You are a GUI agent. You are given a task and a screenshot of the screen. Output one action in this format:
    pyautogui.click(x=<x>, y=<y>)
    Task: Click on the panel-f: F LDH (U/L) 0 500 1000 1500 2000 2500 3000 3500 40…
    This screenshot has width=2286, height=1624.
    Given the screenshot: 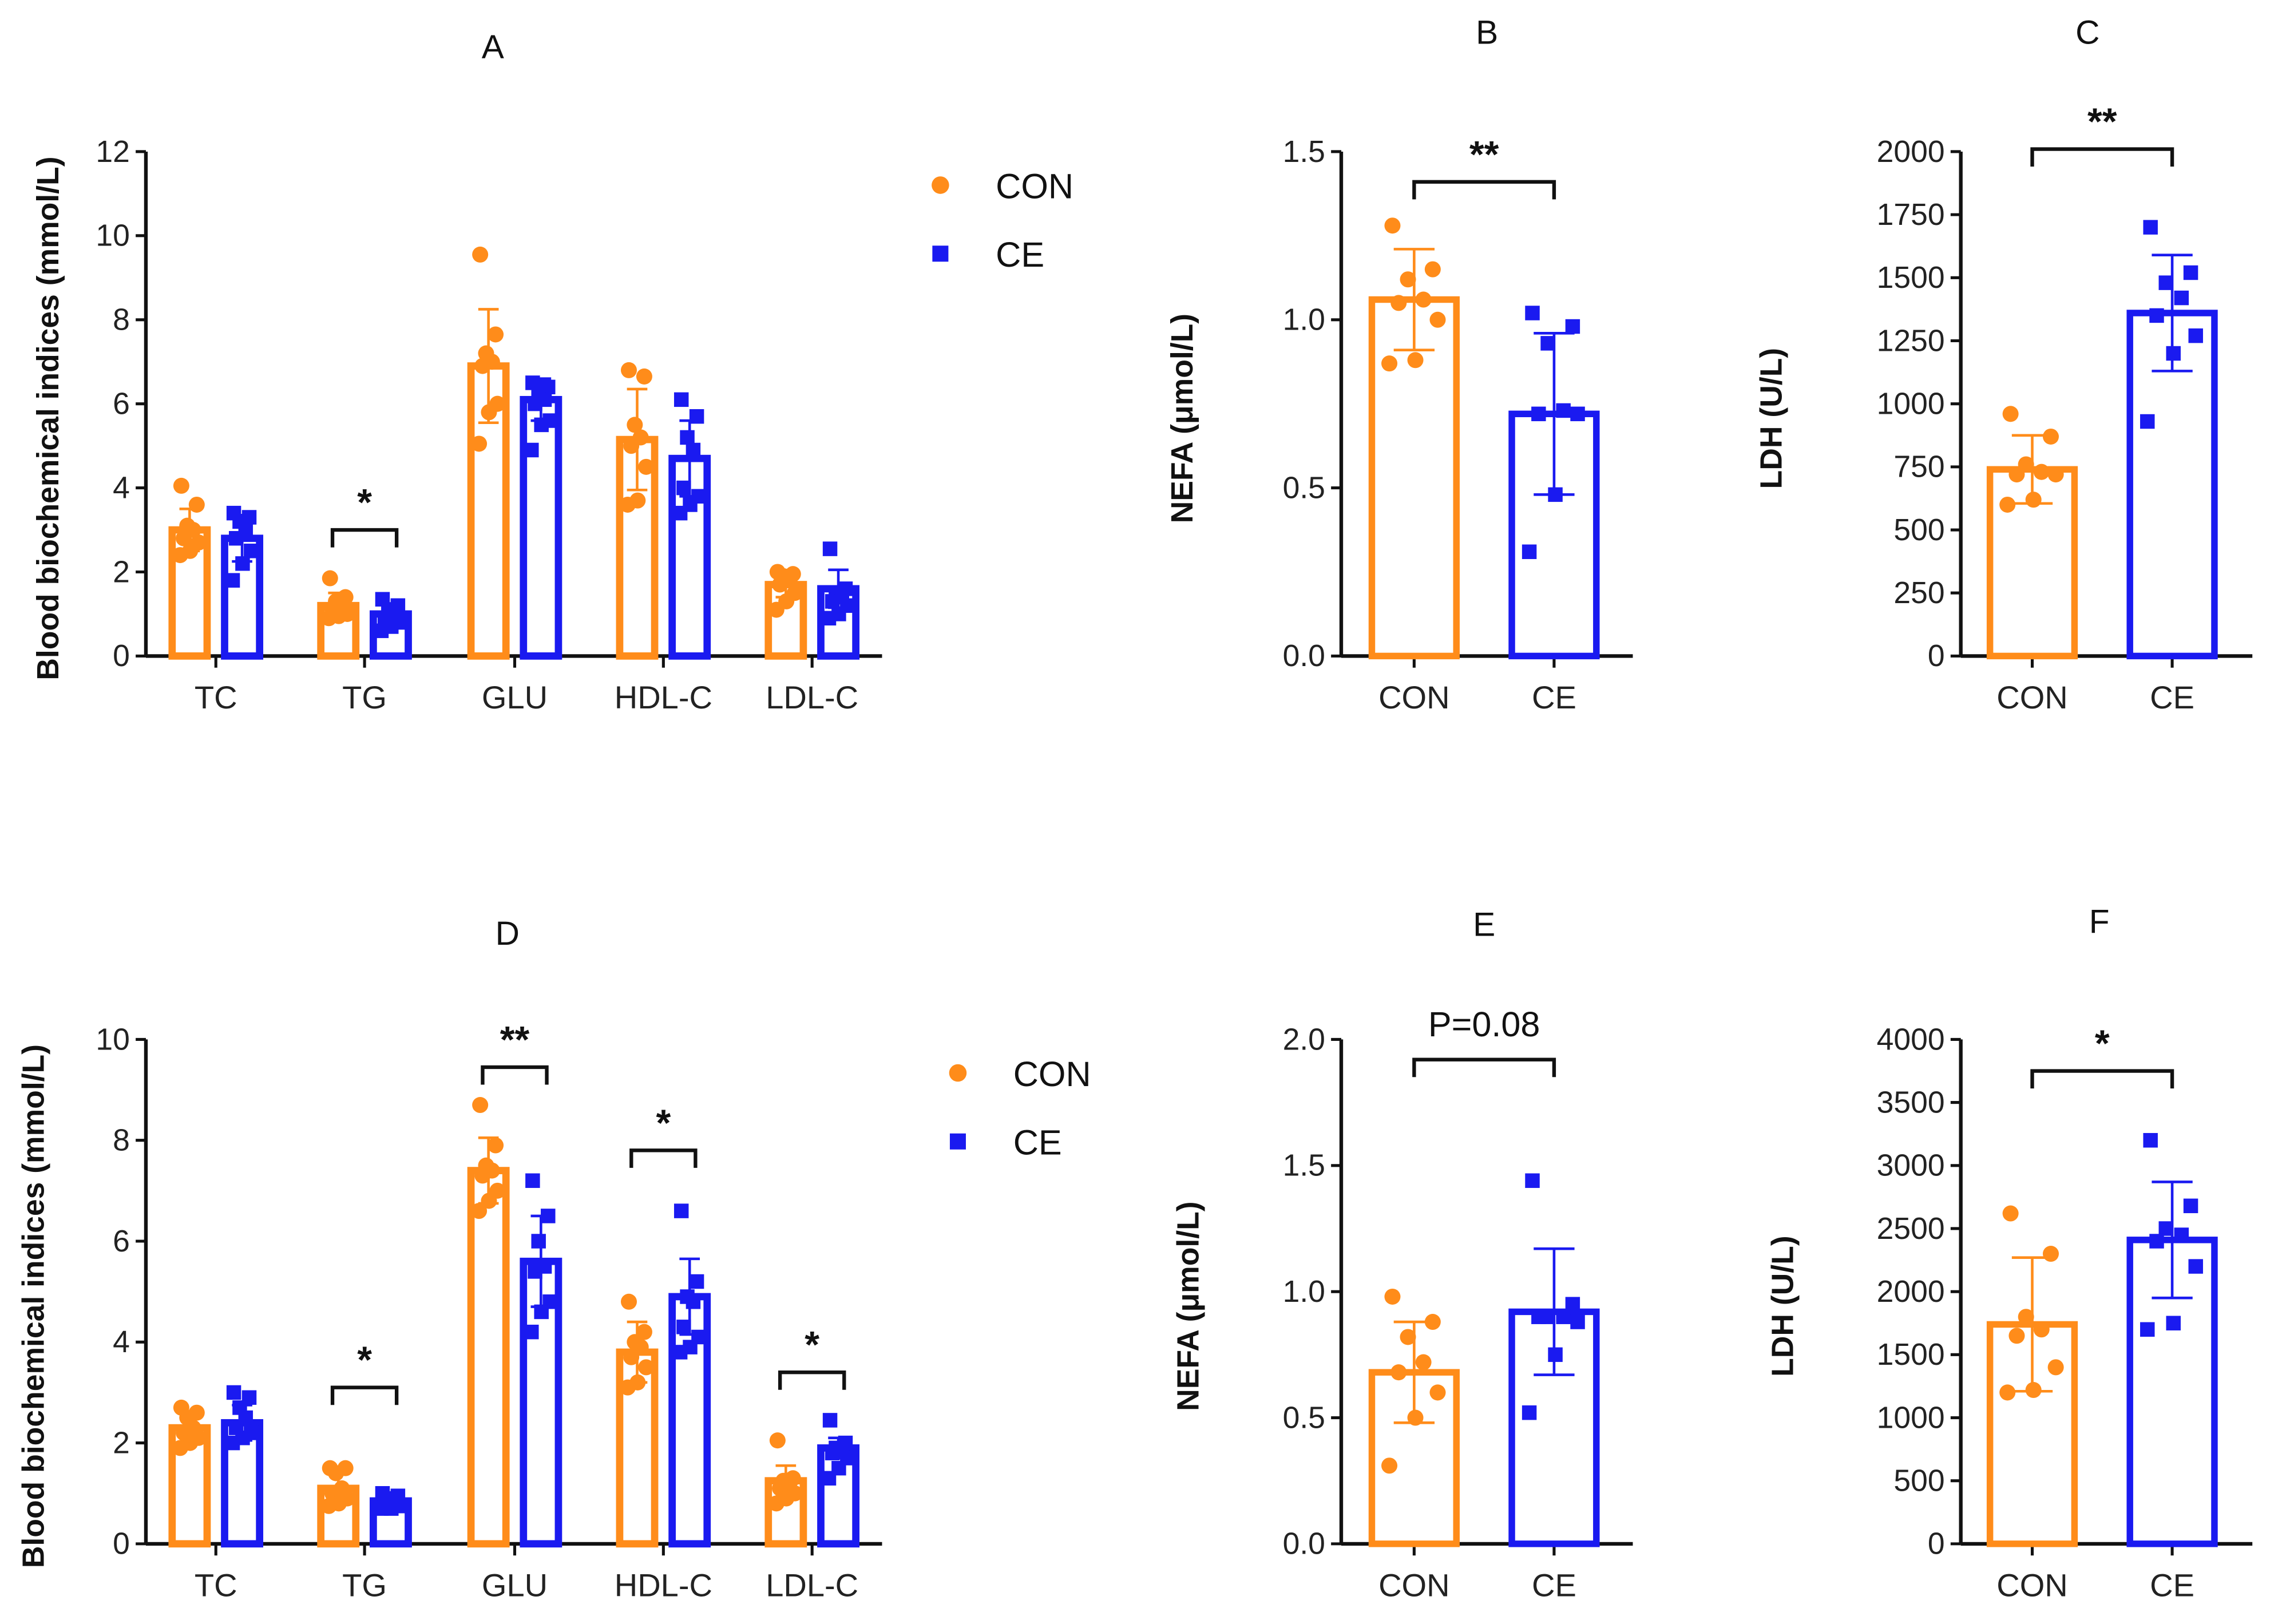 What is the action you would take?
    pyautogui.click(x=2010, y=1253)
    